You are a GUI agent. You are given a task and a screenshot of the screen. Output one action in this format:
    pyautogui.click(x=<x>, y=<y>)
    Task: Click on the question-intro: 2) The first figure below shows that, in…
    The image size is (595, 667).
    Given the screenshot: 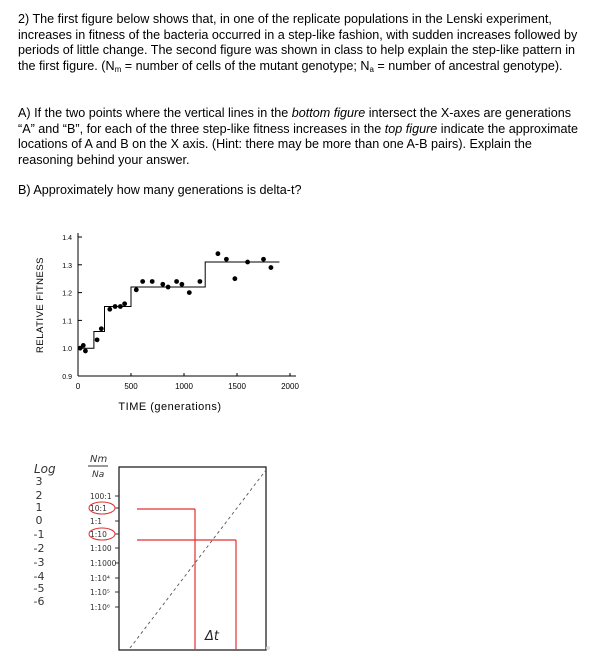 What is the action you would take?
    pyautogui.click(x=298, y=43)
    